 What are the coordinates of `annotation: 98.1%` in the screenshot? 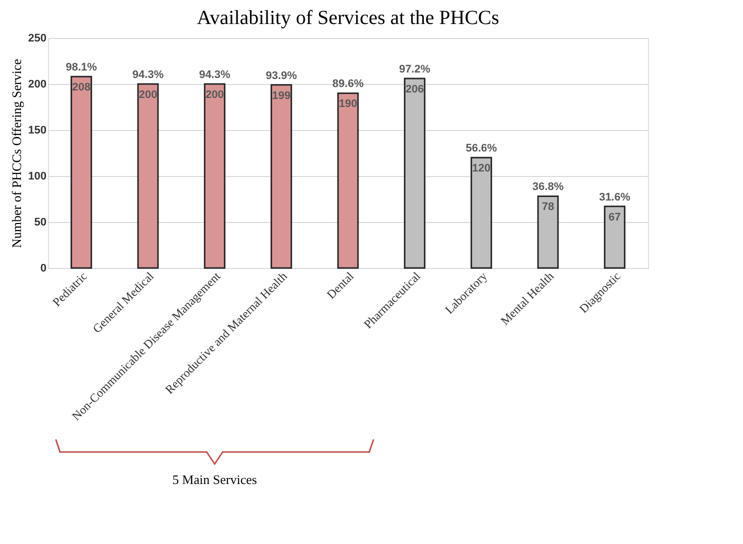 It's located at (82, 68).